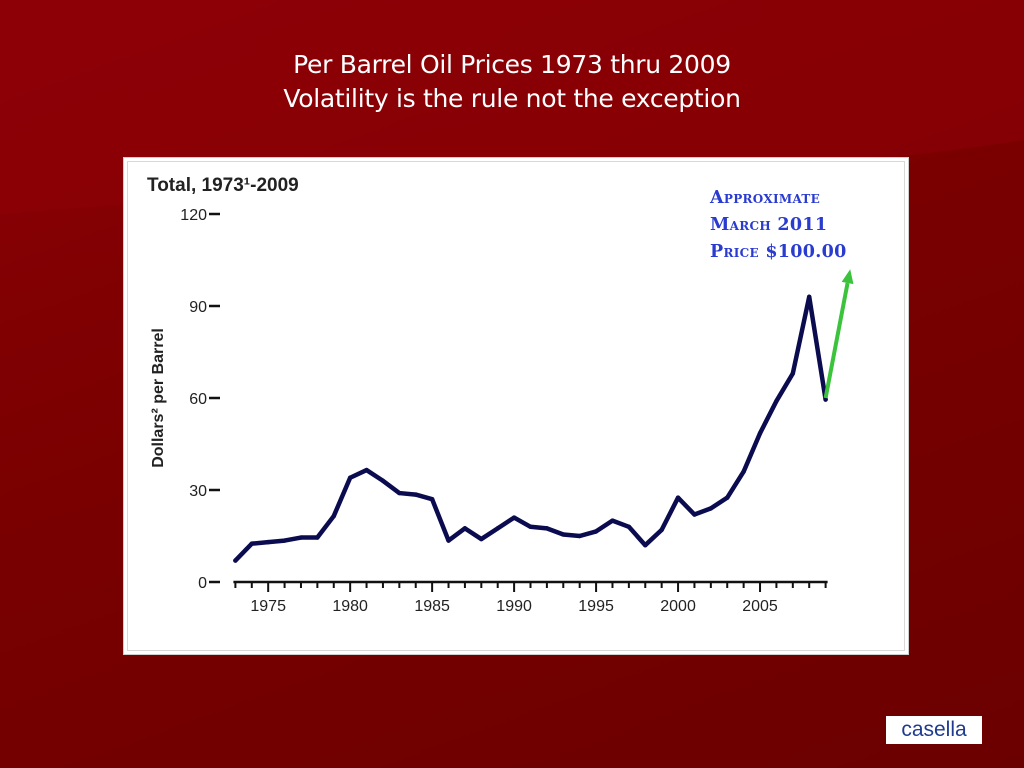  I want to click on data-point-1981, so click(366, 470).